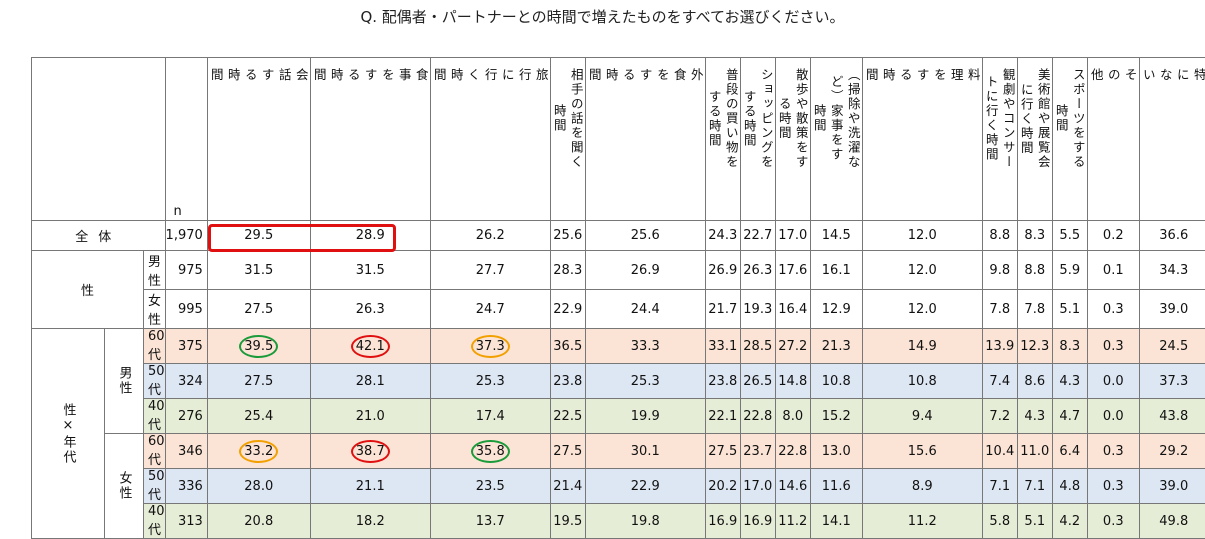 Image resolution: width=1205 pixels, height=539 pixels. I want to click on value-cell: 43.8, so click(1172, 416).